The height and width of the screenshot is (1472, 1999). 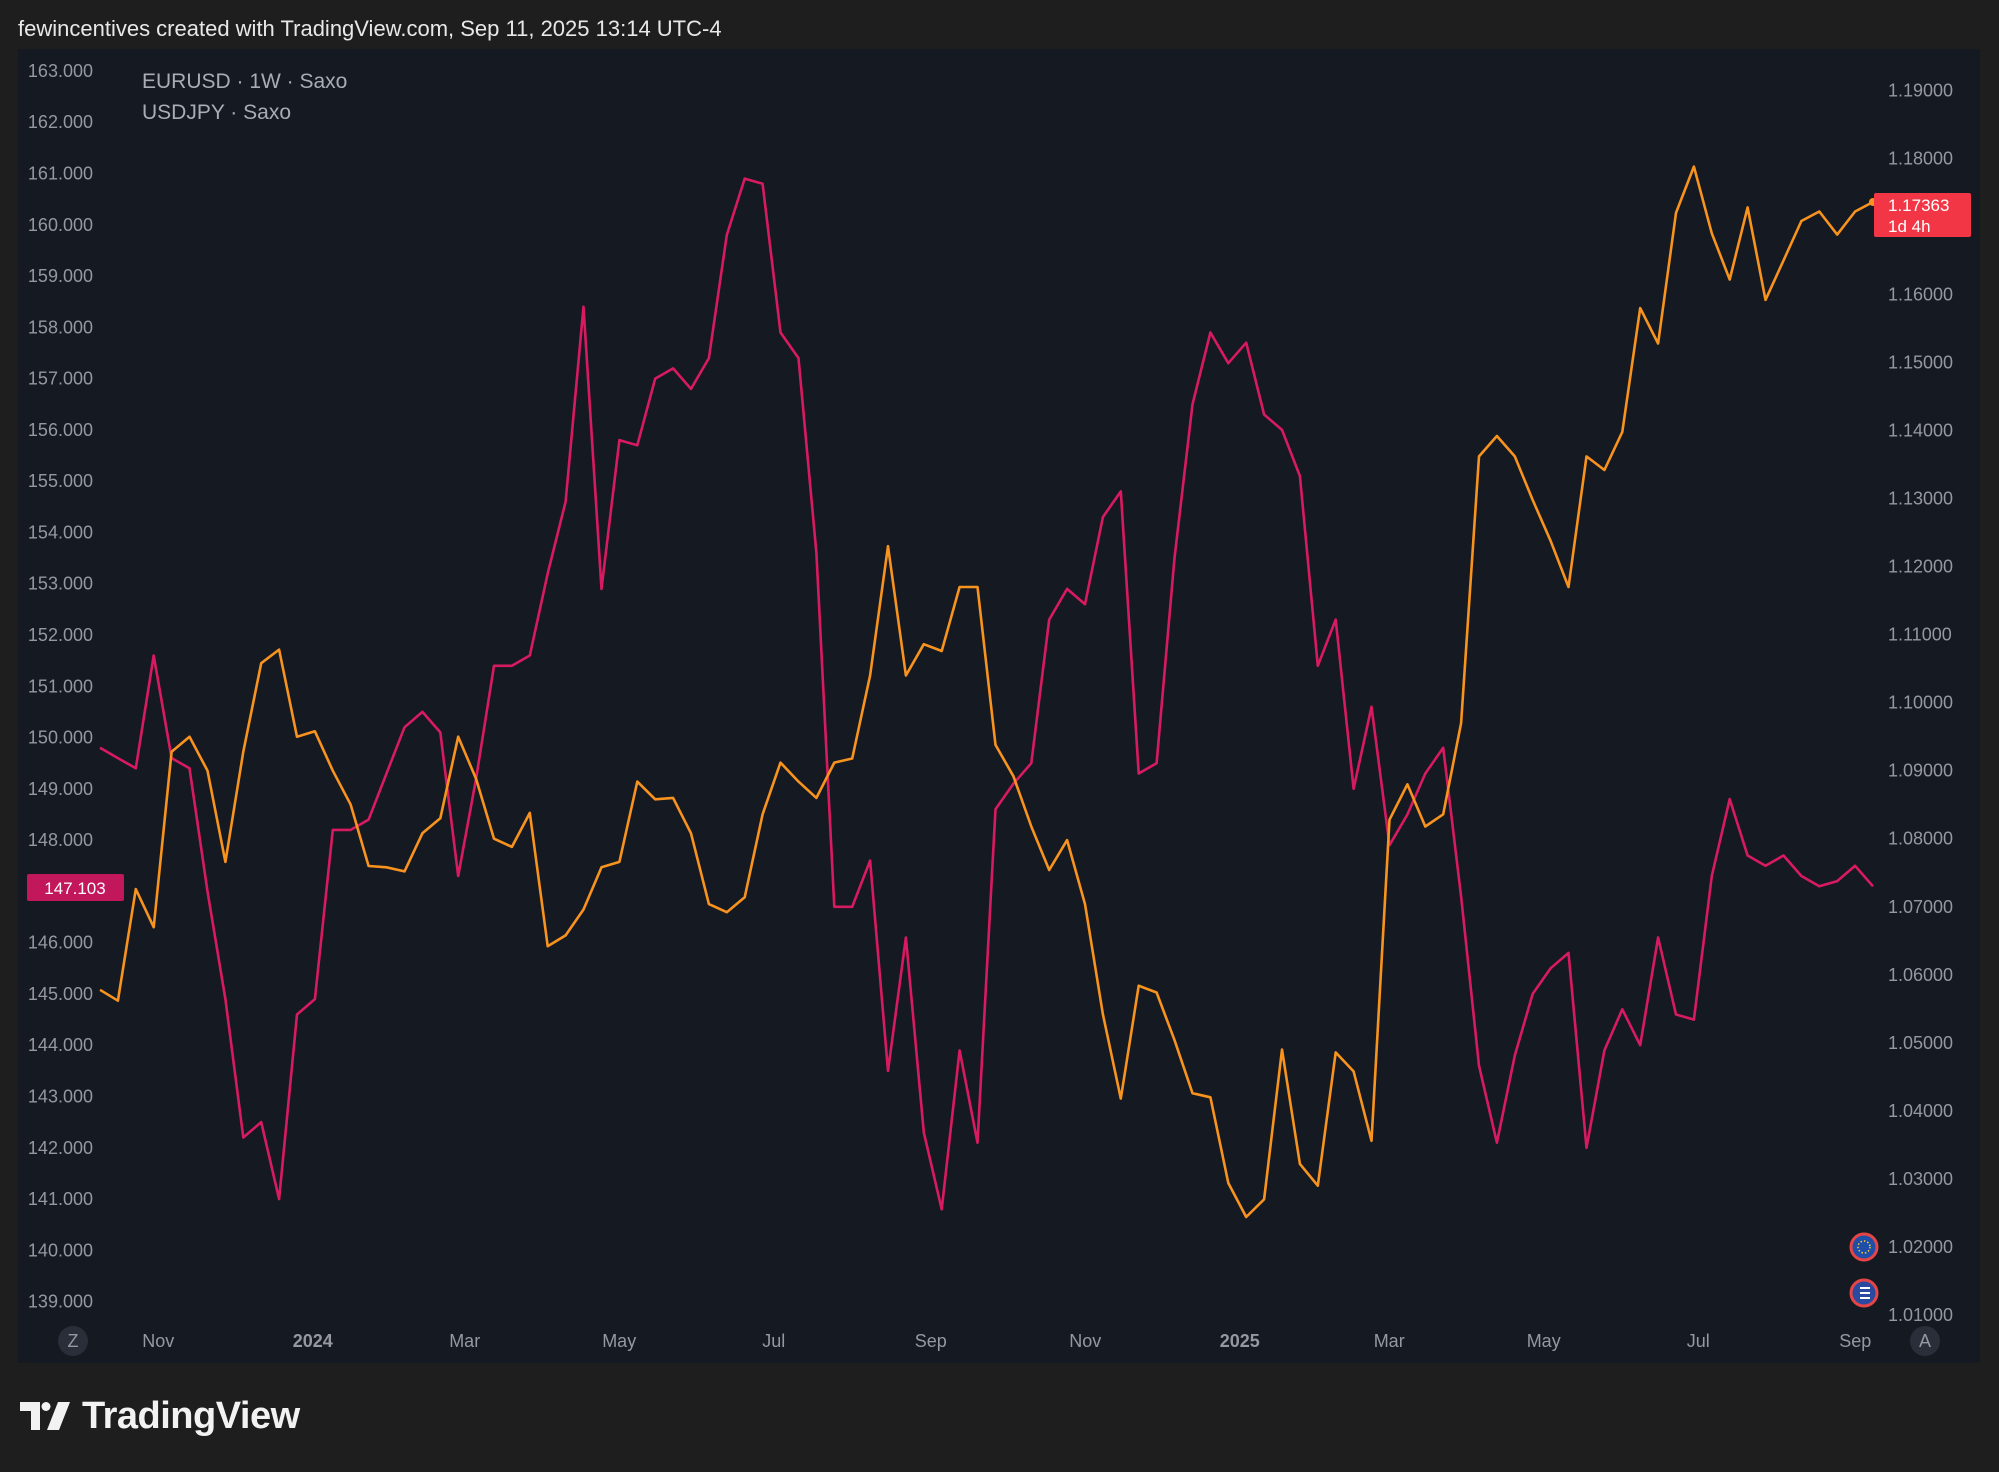 What do you see at coordinates (60, 635) in the screenshot?
I see `left-axis-tick: 152.000` at bounding box center [60, 635].